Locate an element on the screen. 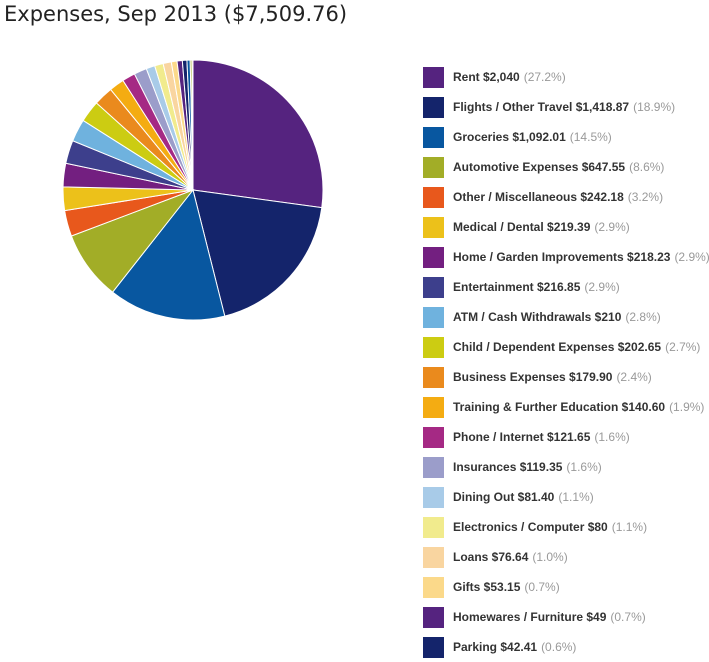 This screenshot has width=709, height=662. legend-item: Parking $42.41 (0.6%) is located at coordinates (566, 647).